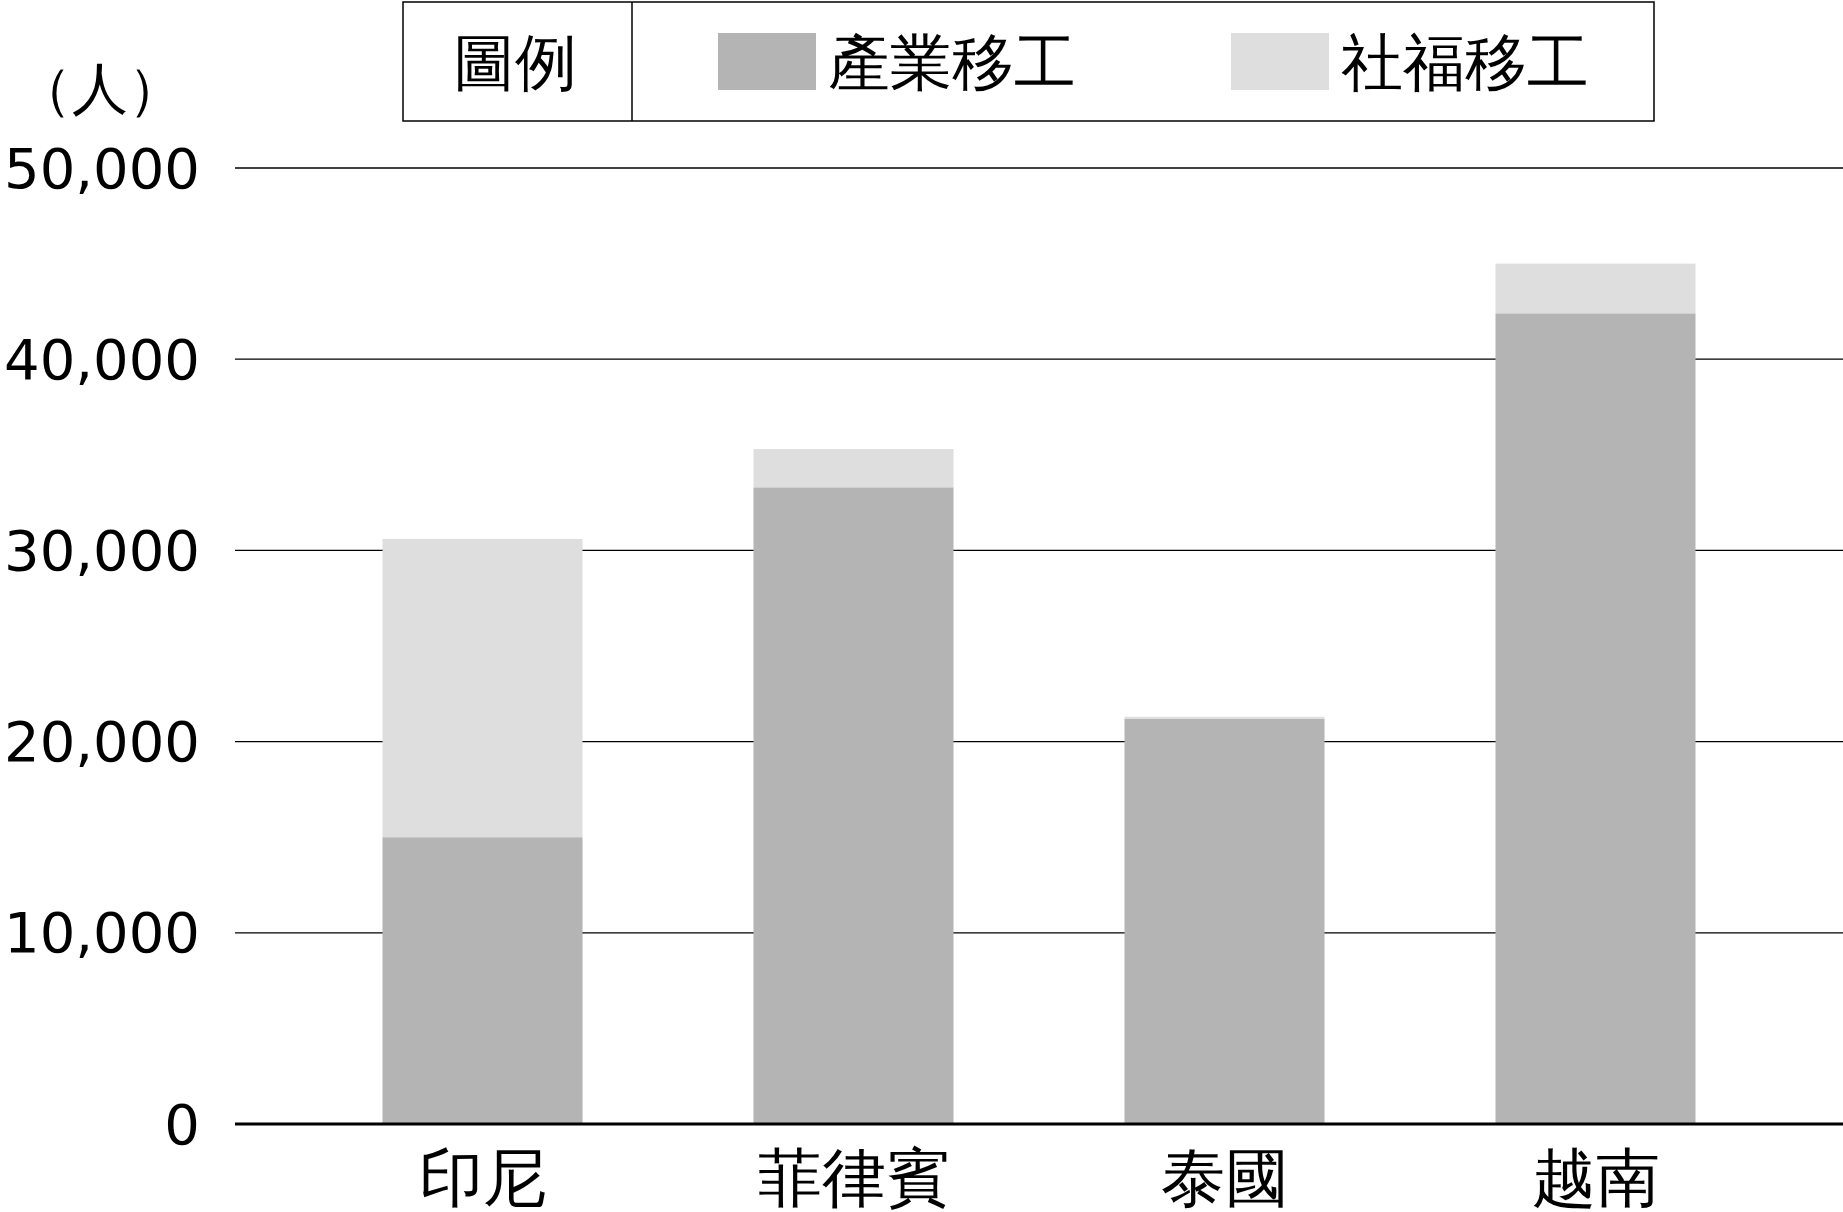 Image resolution: width=1843 pixels, height=1212 pixels. What do you see at coordinates (102, 359) in the screenshot?
I see `y-tick-label: 40,000` at bounding box center [102, 359].